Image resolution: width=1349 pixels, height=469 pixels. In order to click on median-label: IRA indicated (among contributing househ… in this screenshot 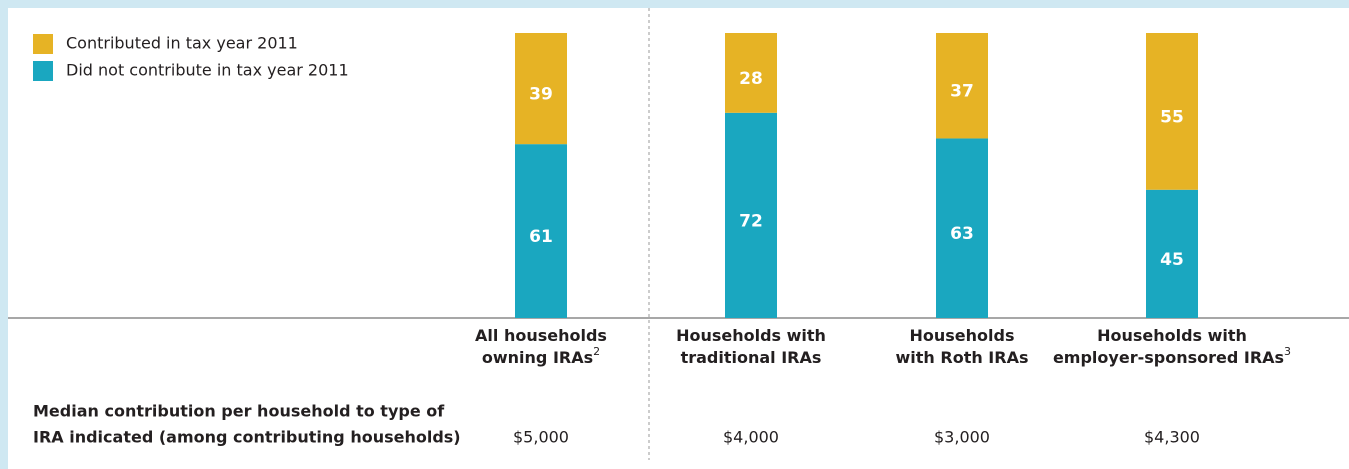, I will do `click(247, 437)`.